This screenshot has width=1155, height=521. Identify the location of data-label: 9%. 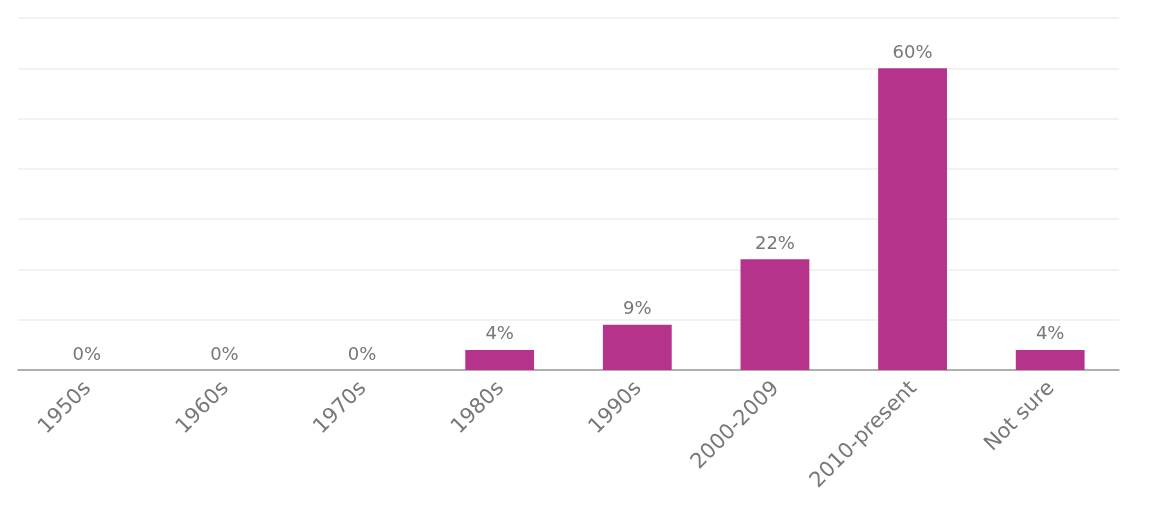
(637, 308).